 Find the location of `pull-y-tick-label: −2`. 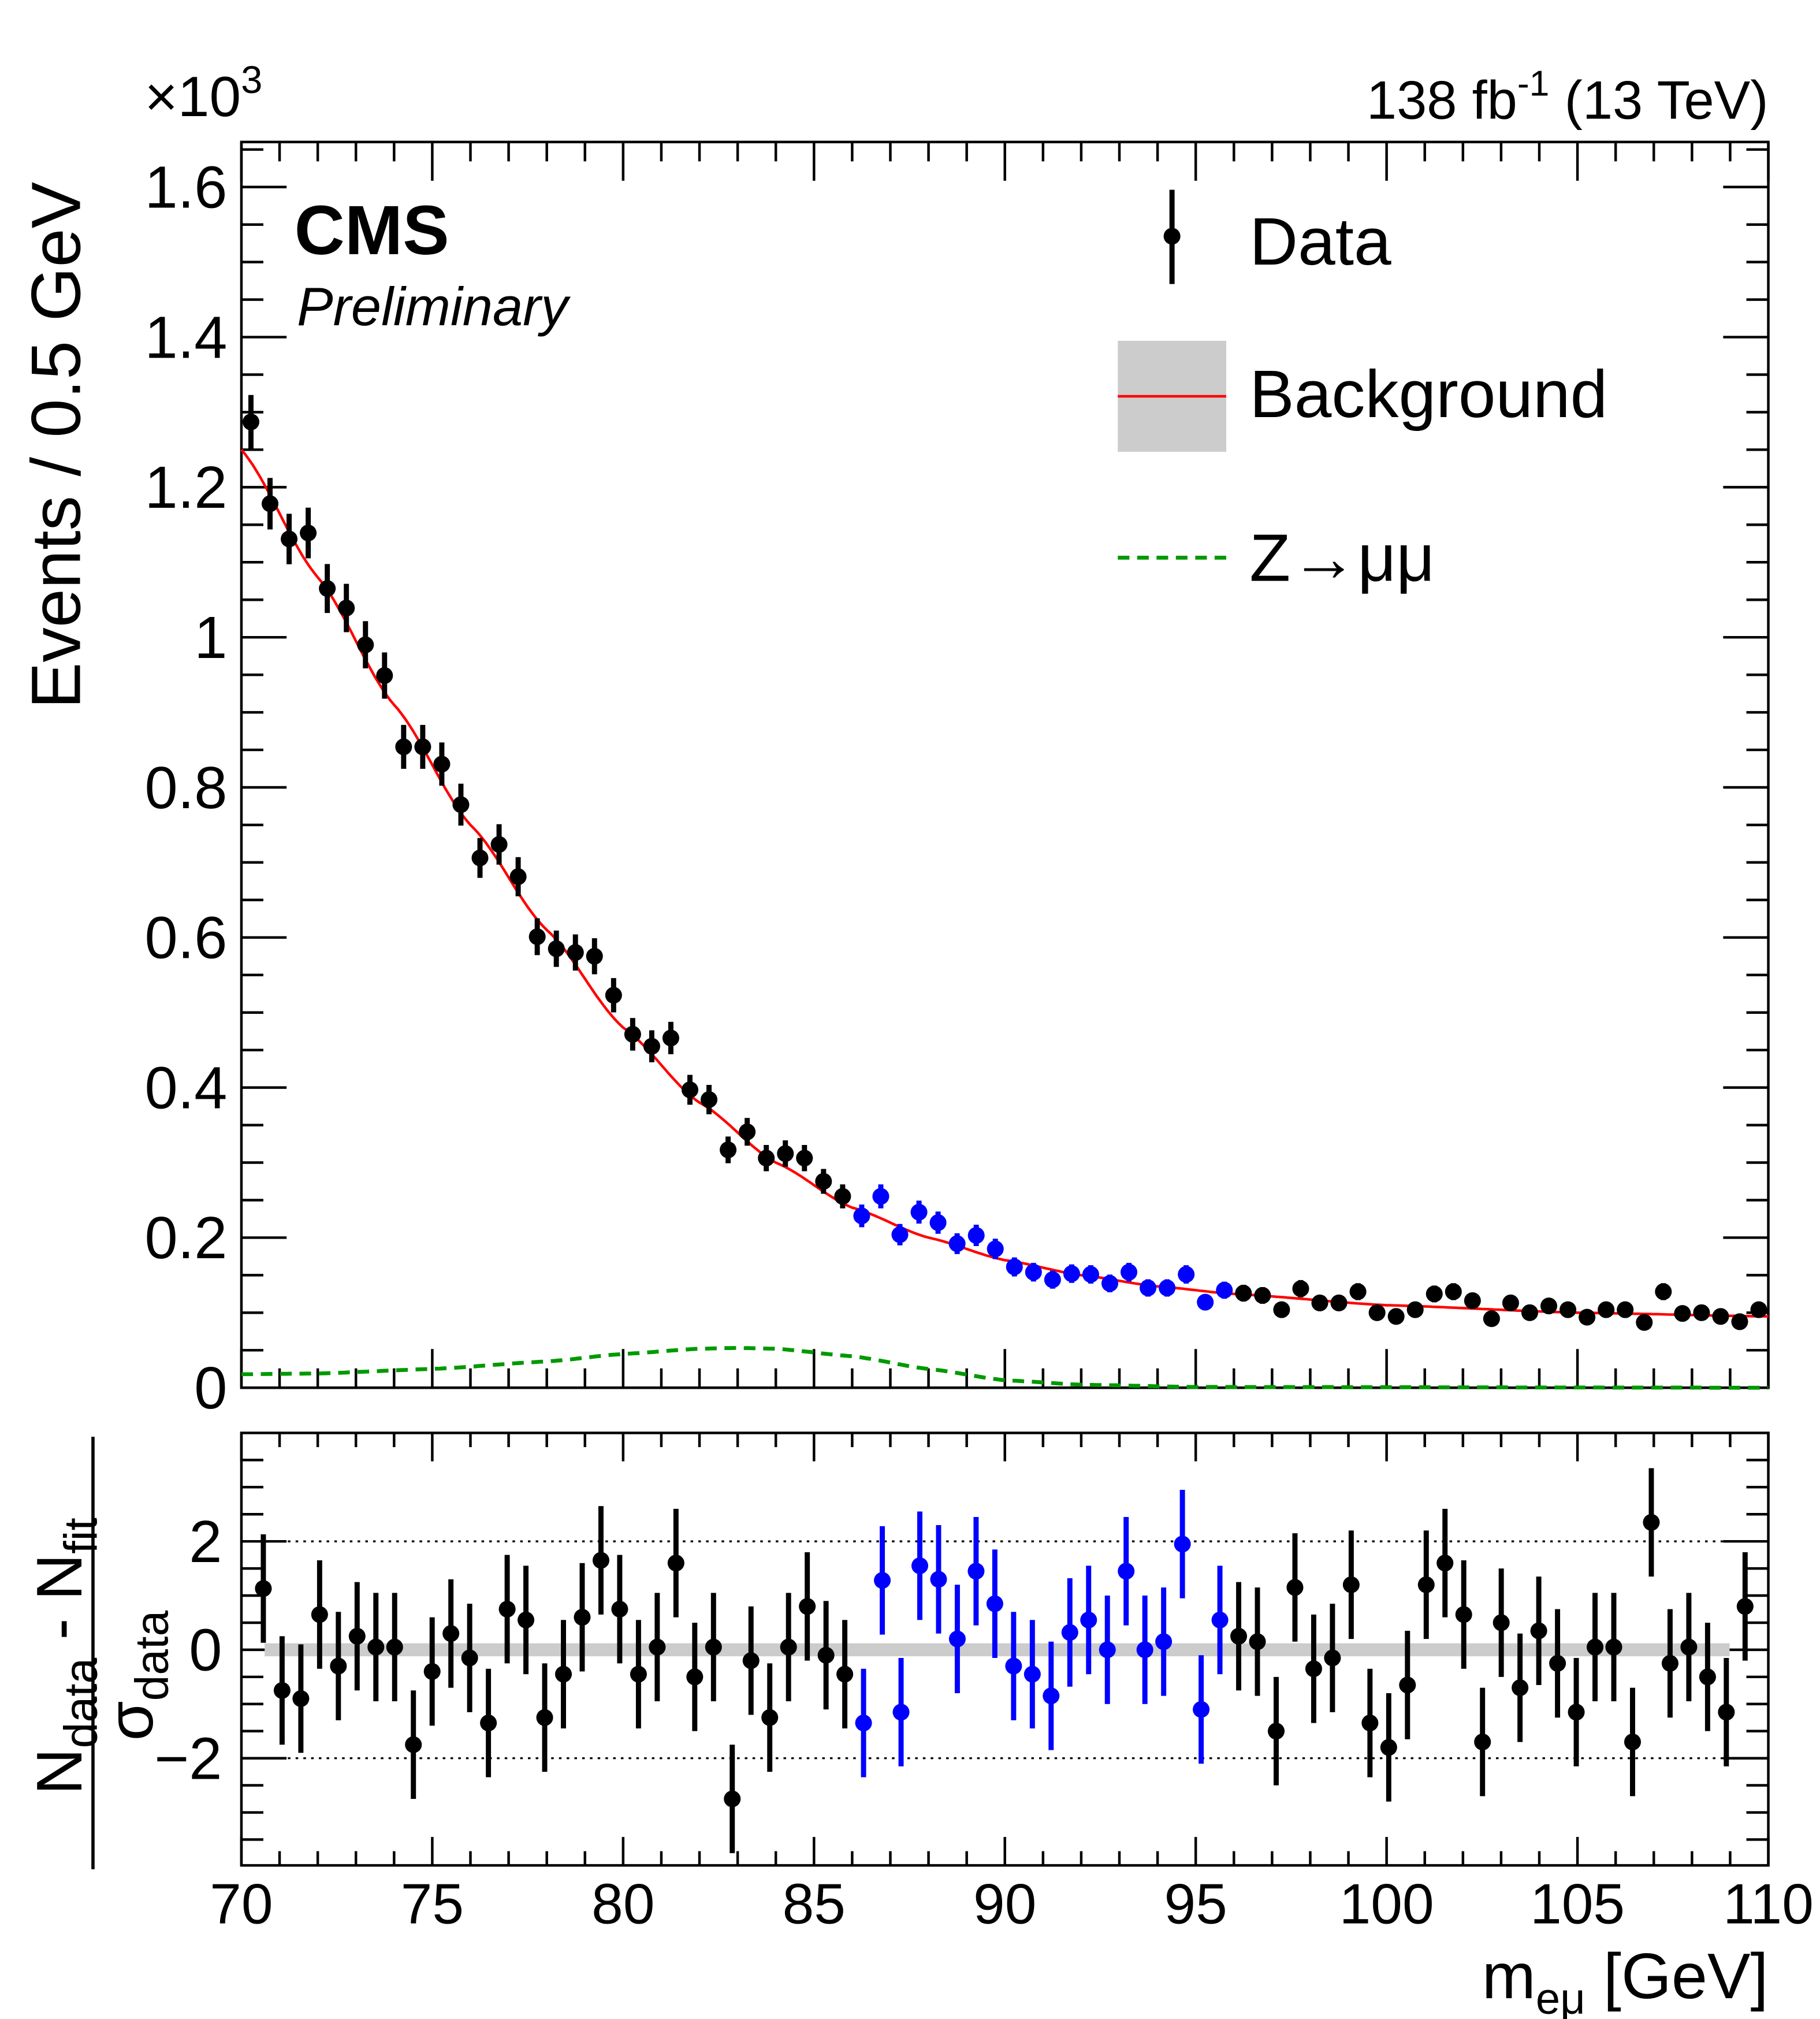

pull-y-tick-label: −2 is located at coordinates (188, 1758).